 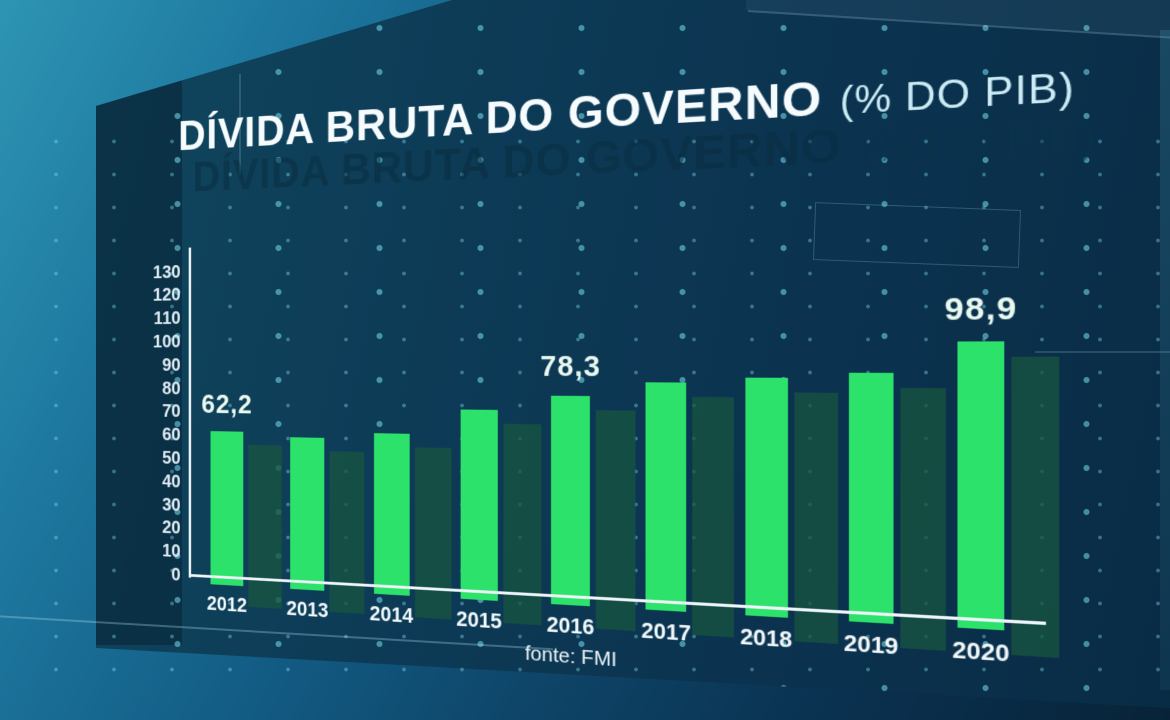 I want to click on x-axis-label-2017: 2017, so click(x=666, y=631).